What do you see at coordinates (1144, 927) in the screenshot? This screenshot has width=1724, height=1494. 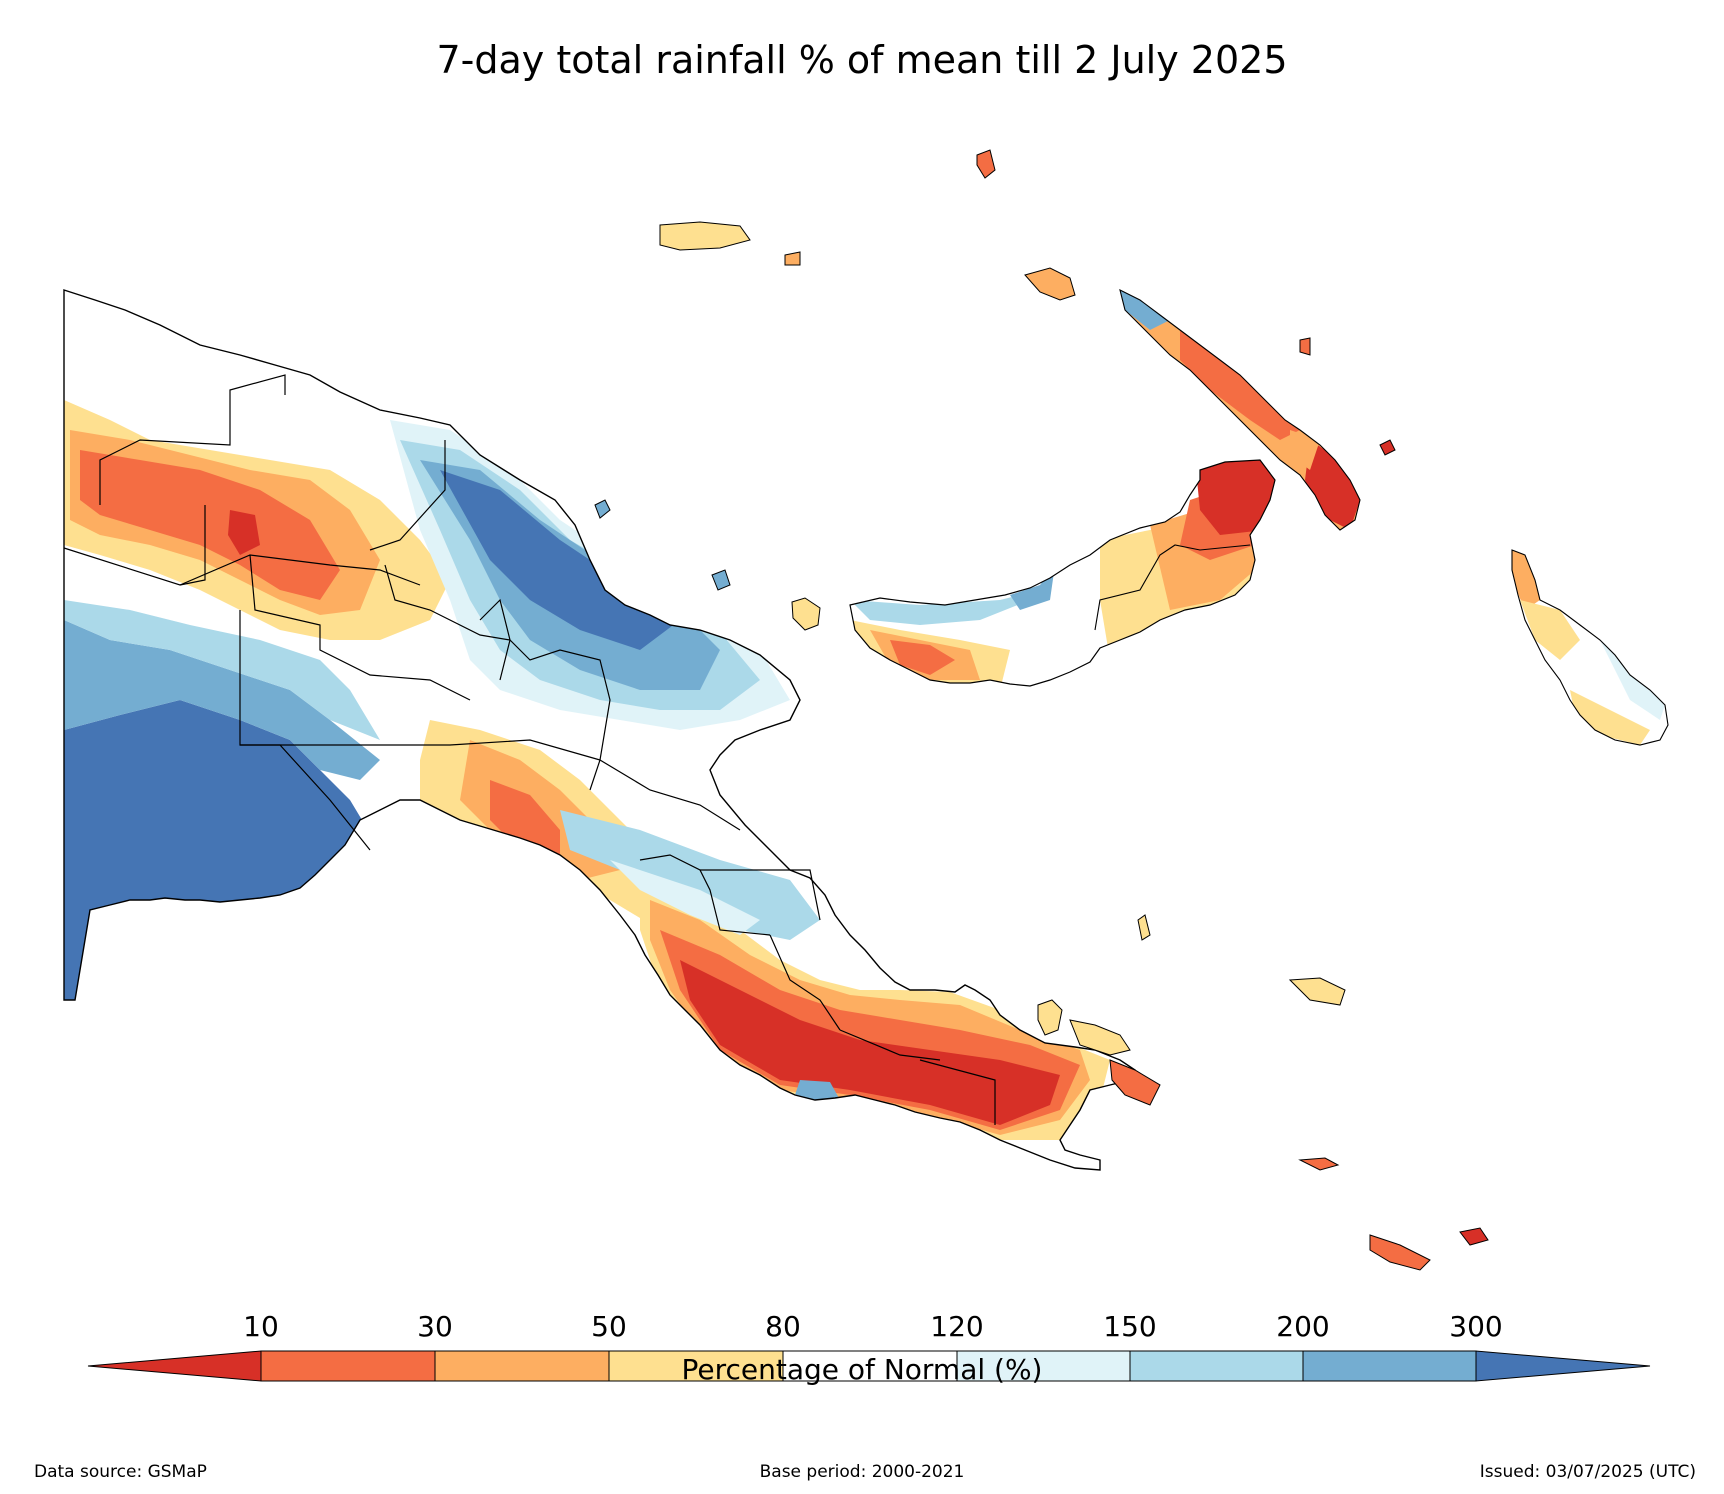 I see `trobriand-islands` at bounding box center [1144, 927].